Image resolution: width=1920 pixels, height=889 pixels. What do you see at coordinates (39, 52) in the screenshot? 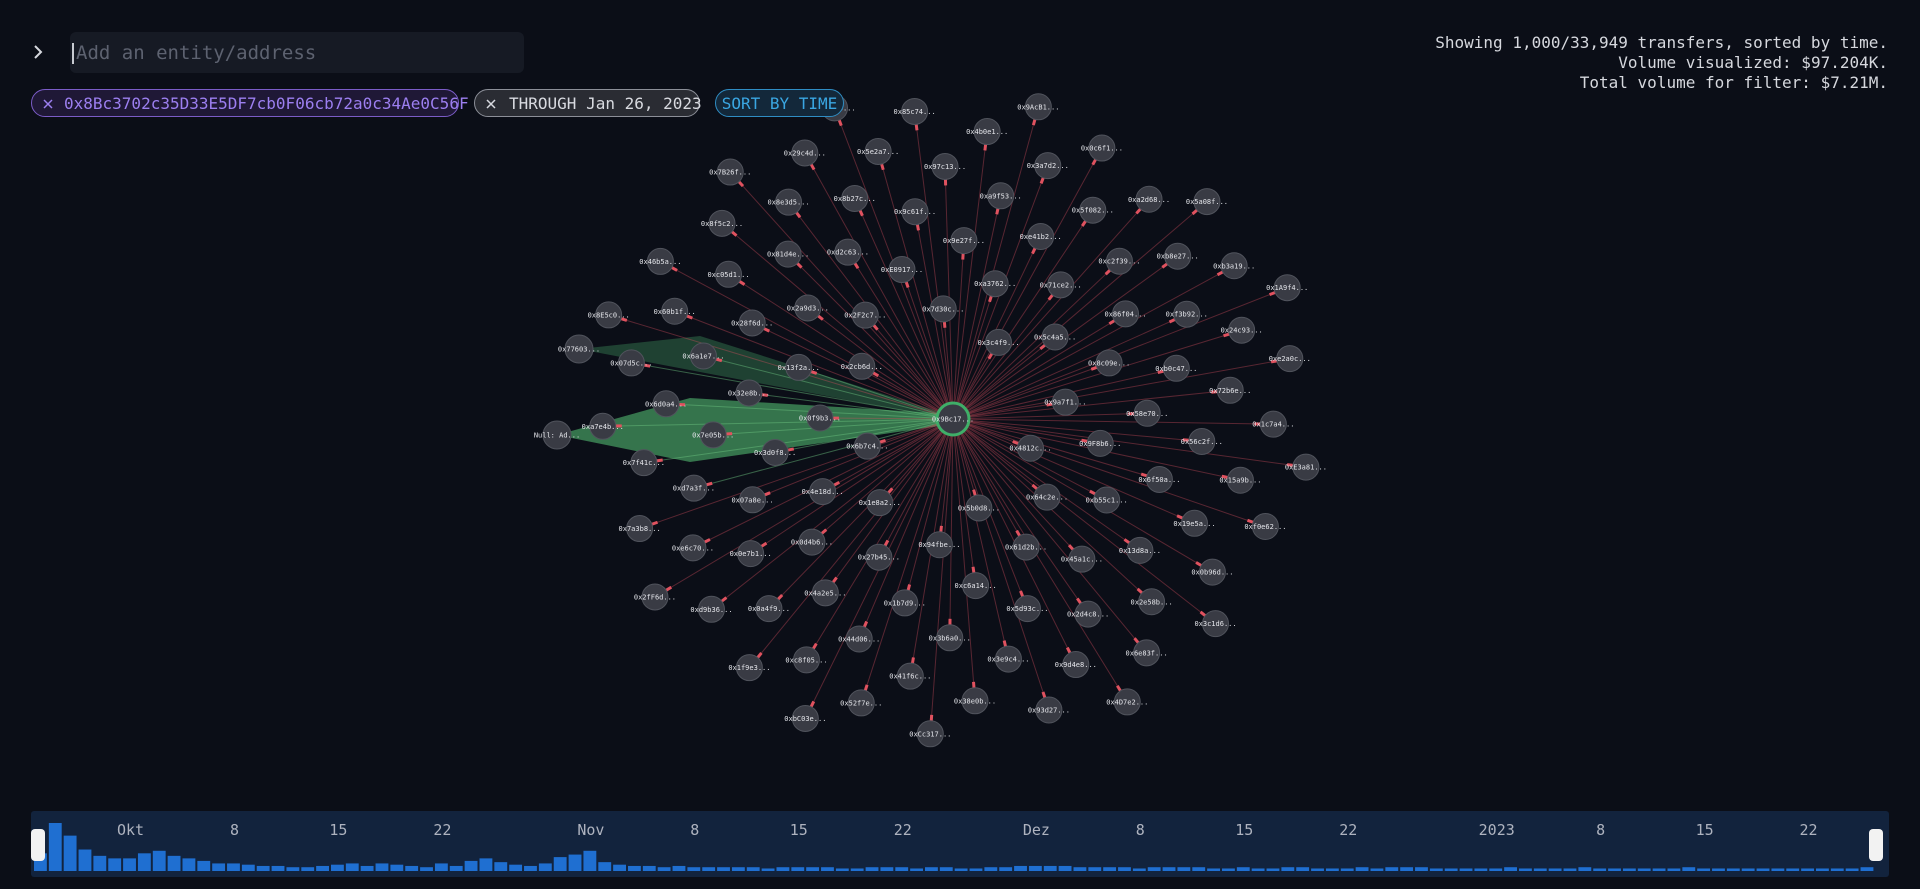
I see `expand-chevron` at bounding box center [39, 52].